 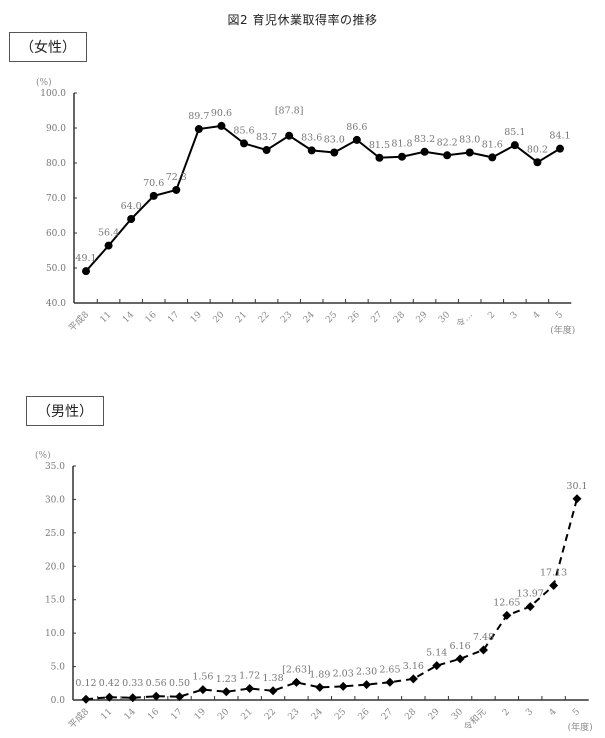 I want to click on y-tick-label: 25.0, so click(x=55, y=534).